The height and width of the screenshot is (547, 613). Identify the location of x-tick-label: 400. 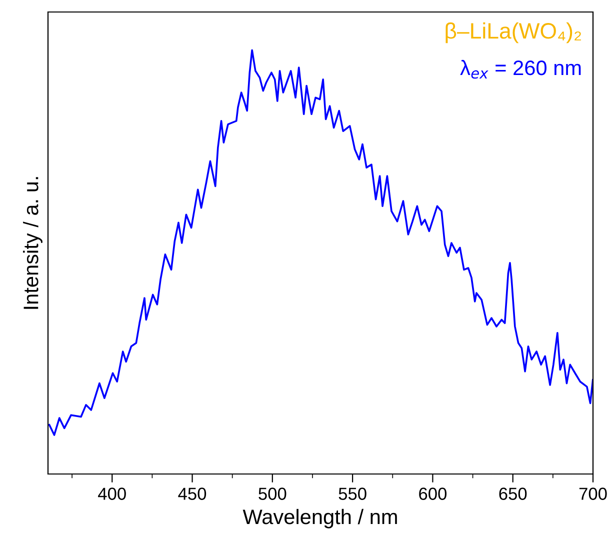
(112, 494).